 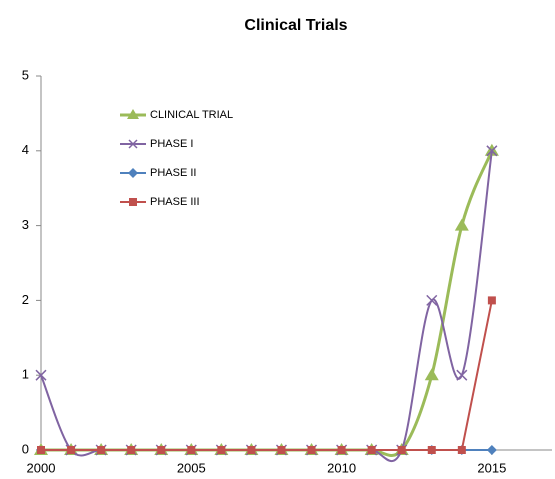 What do you see at coordinates (491, 467) in the screenshot?
I see `x-tick-label: 2015` at bounding box center [491, 467].